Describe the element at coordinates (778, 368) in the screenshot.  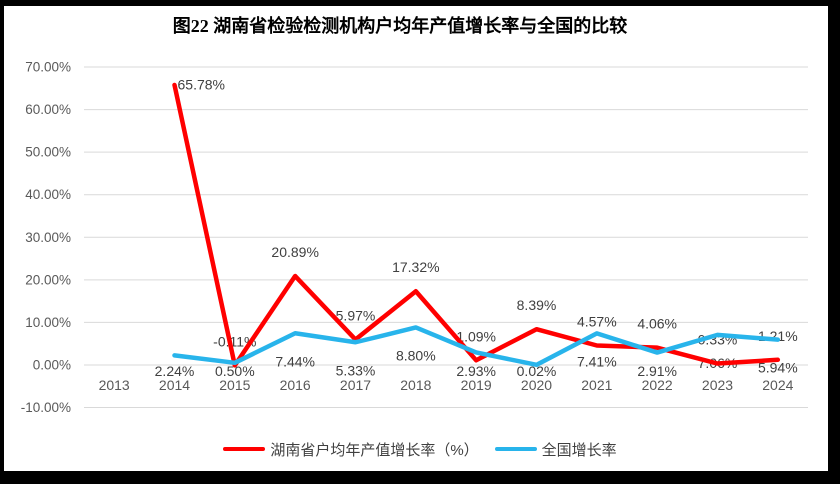
I see `data-label: 5.94%` at that location.